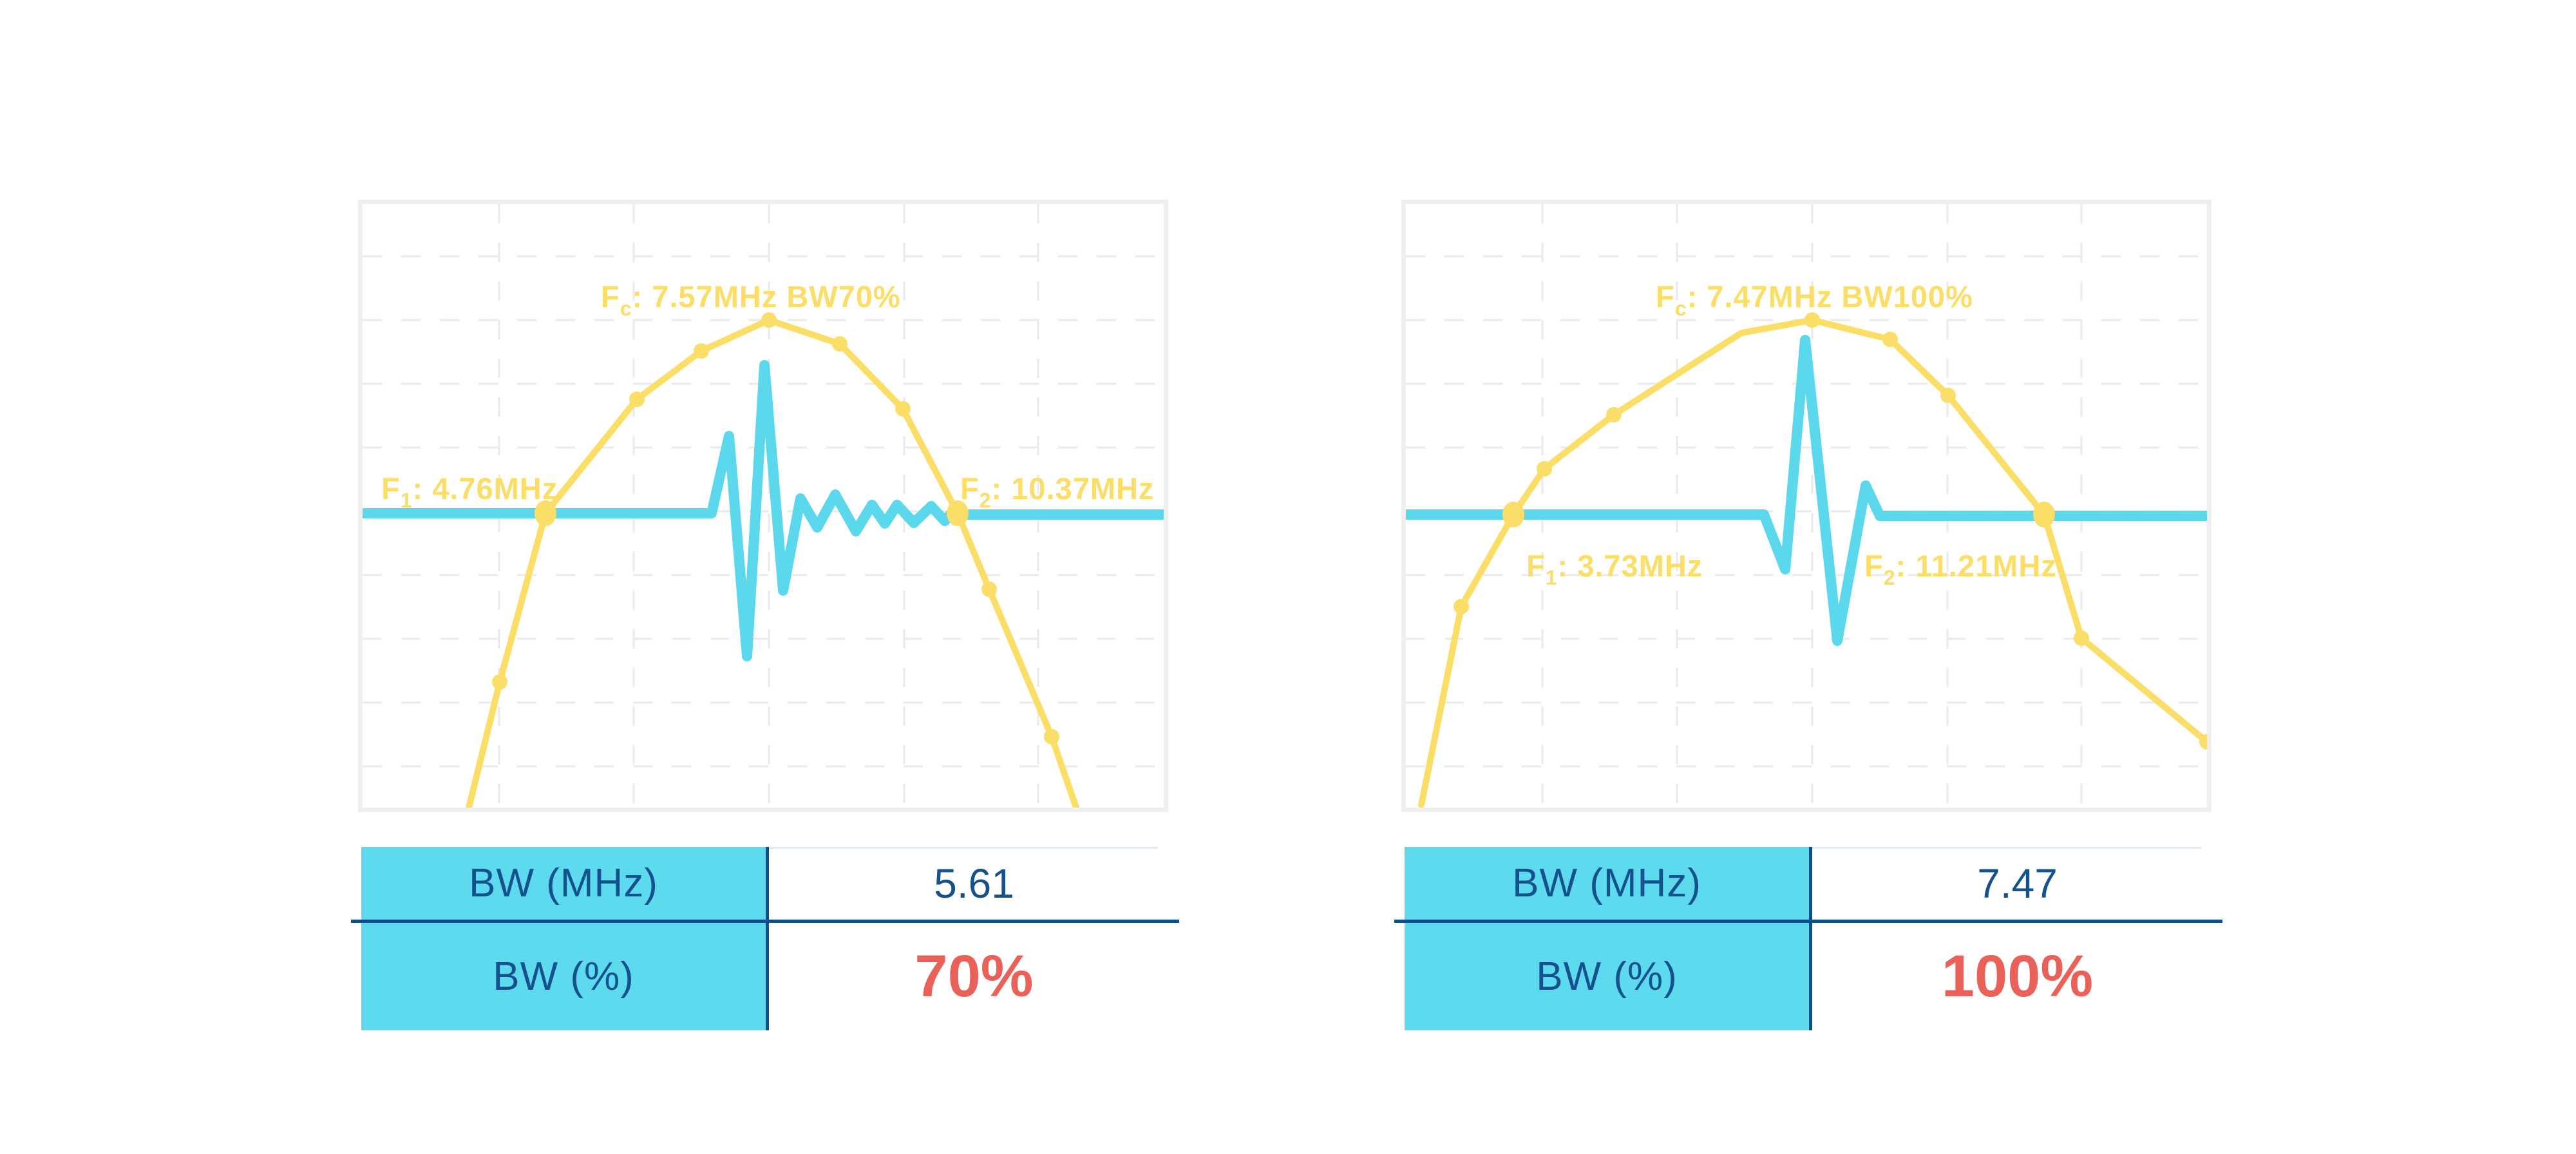  What do you see at coordinates (2018, 976) in the screenshot?
I see `bw-pct-value: 100%` at bounding box center [2018, 976].